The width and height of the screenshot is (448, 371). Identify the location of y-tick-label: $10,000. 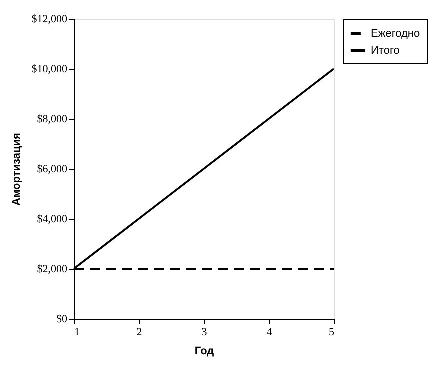
(50, 70).